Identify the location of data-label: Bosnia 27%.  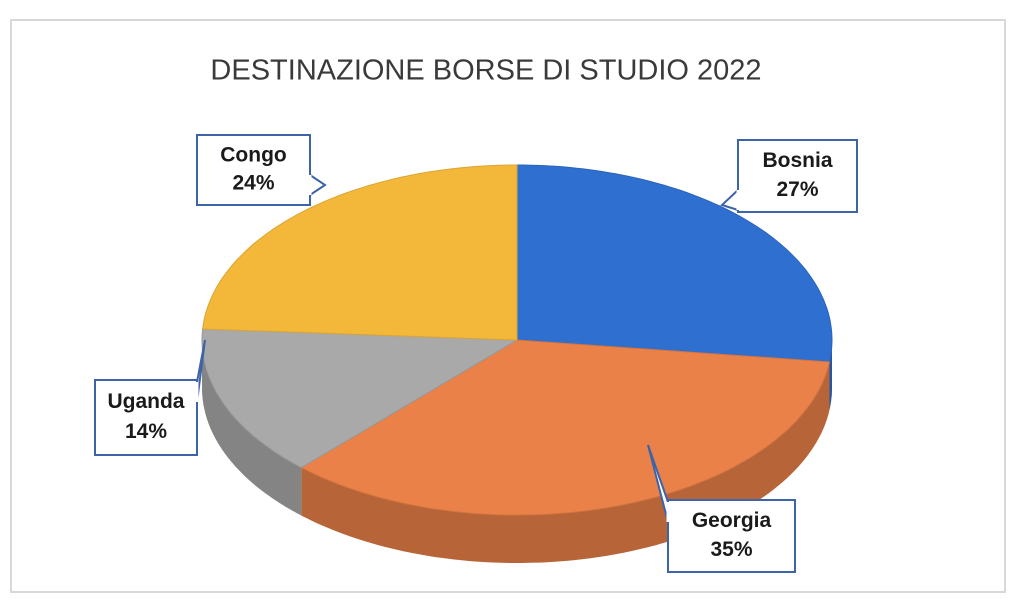
(789, 176).